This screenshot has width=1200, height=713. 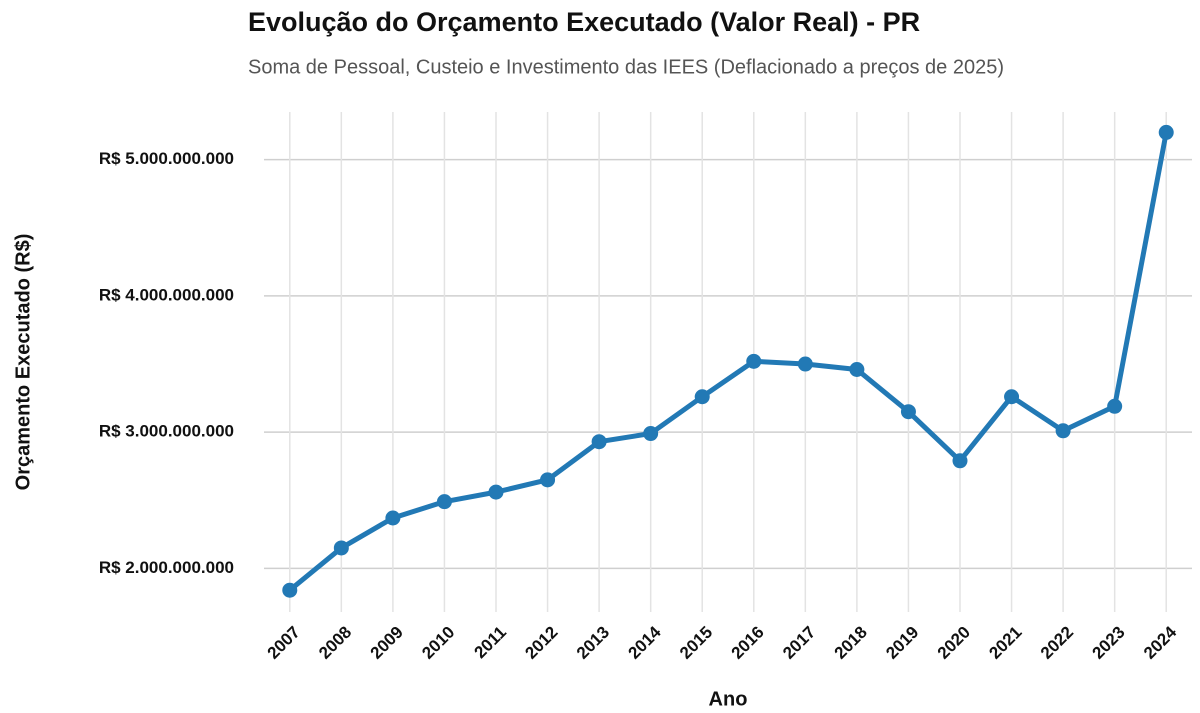 I want to click on x-tick-label: 2019, so click(x=902, y=643).